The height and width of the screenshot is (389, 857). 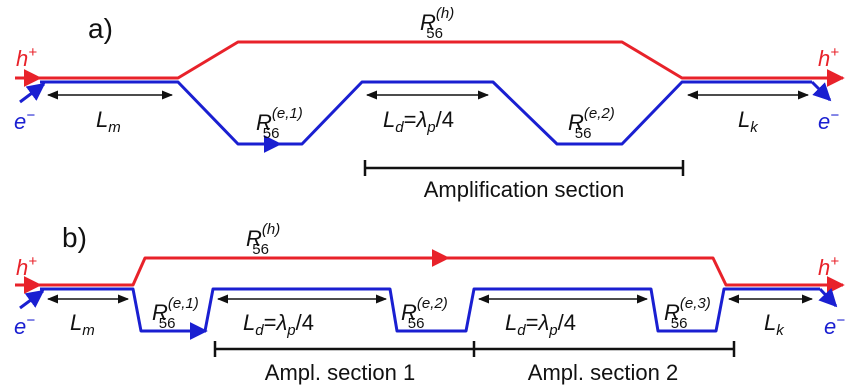 I want to click on panel-a-section-label: Amplification section, so click(x=524, y=189).